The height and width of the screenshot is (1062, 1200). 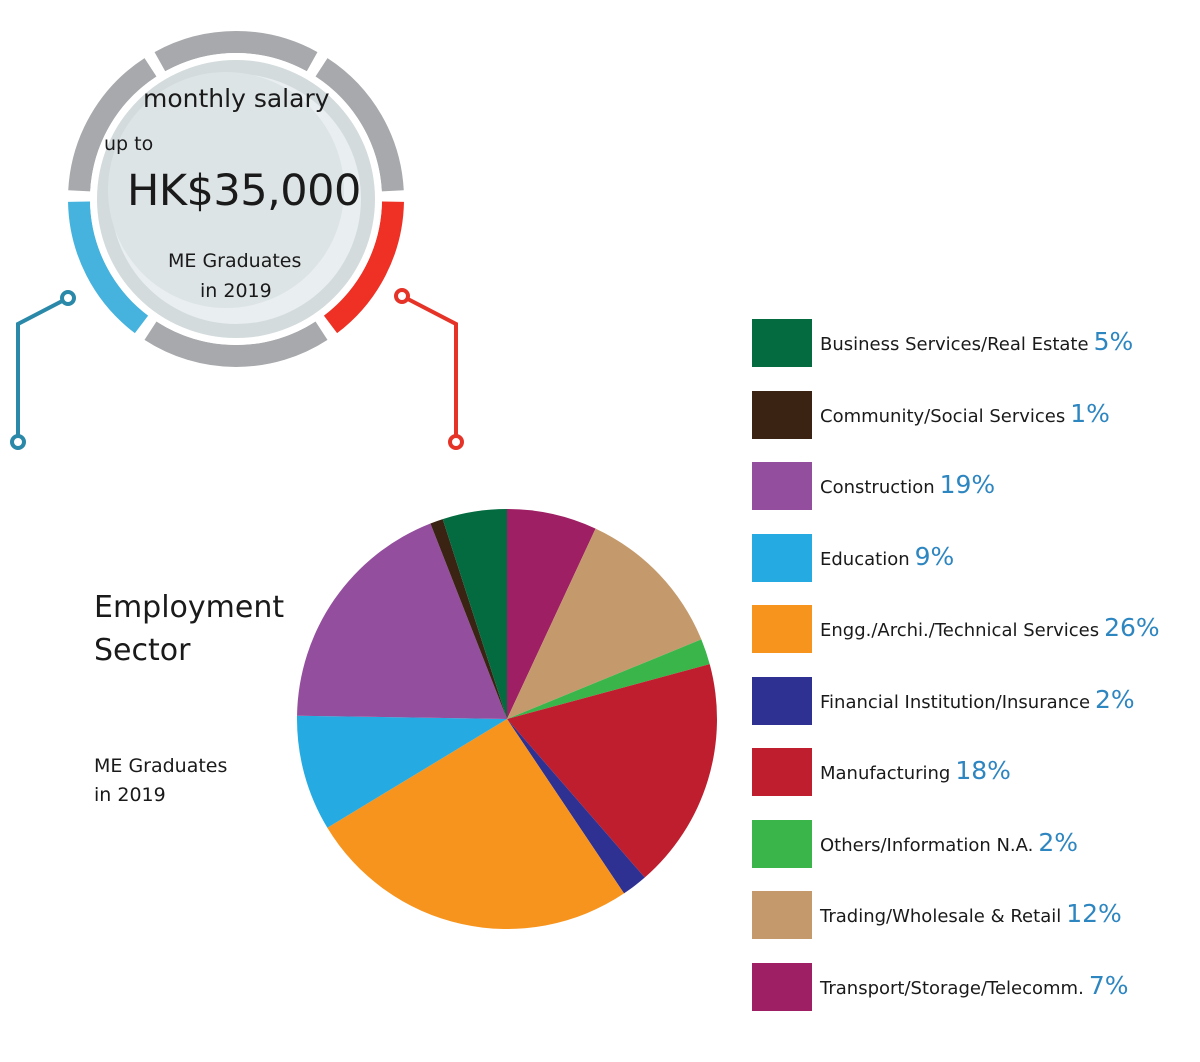 What do you see at coordinates (604, 623) in the screenshot?
I see `pie-slice-trading-wholesale-retail` at bounding box center [604, 623].